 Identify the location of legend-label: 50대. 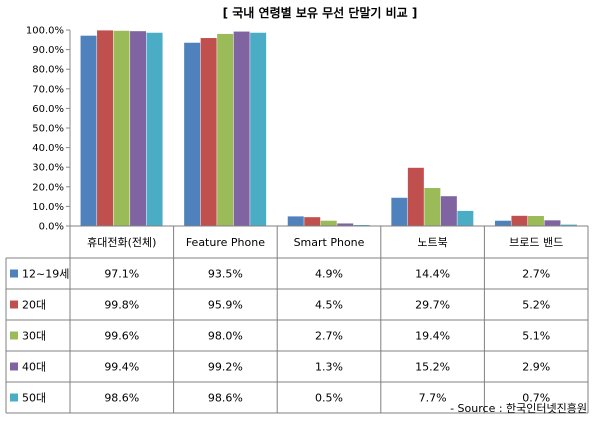
(34, 398).